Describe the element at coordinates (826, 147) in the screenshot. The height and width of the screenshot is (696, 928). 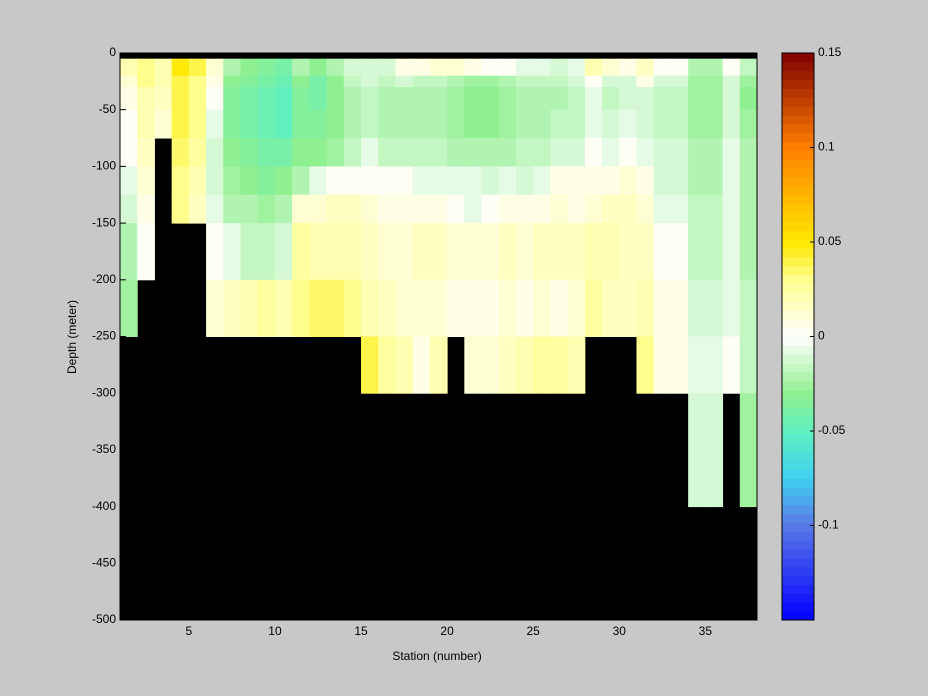
I see `colorbar-tick-label: 0.1` at that location.